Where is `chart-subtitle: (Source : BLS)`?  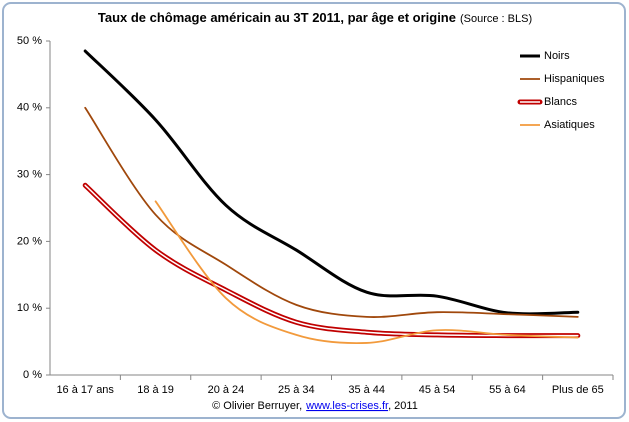
chart-subtitle: (Source : BLS) is located at coordinates (496, 19).